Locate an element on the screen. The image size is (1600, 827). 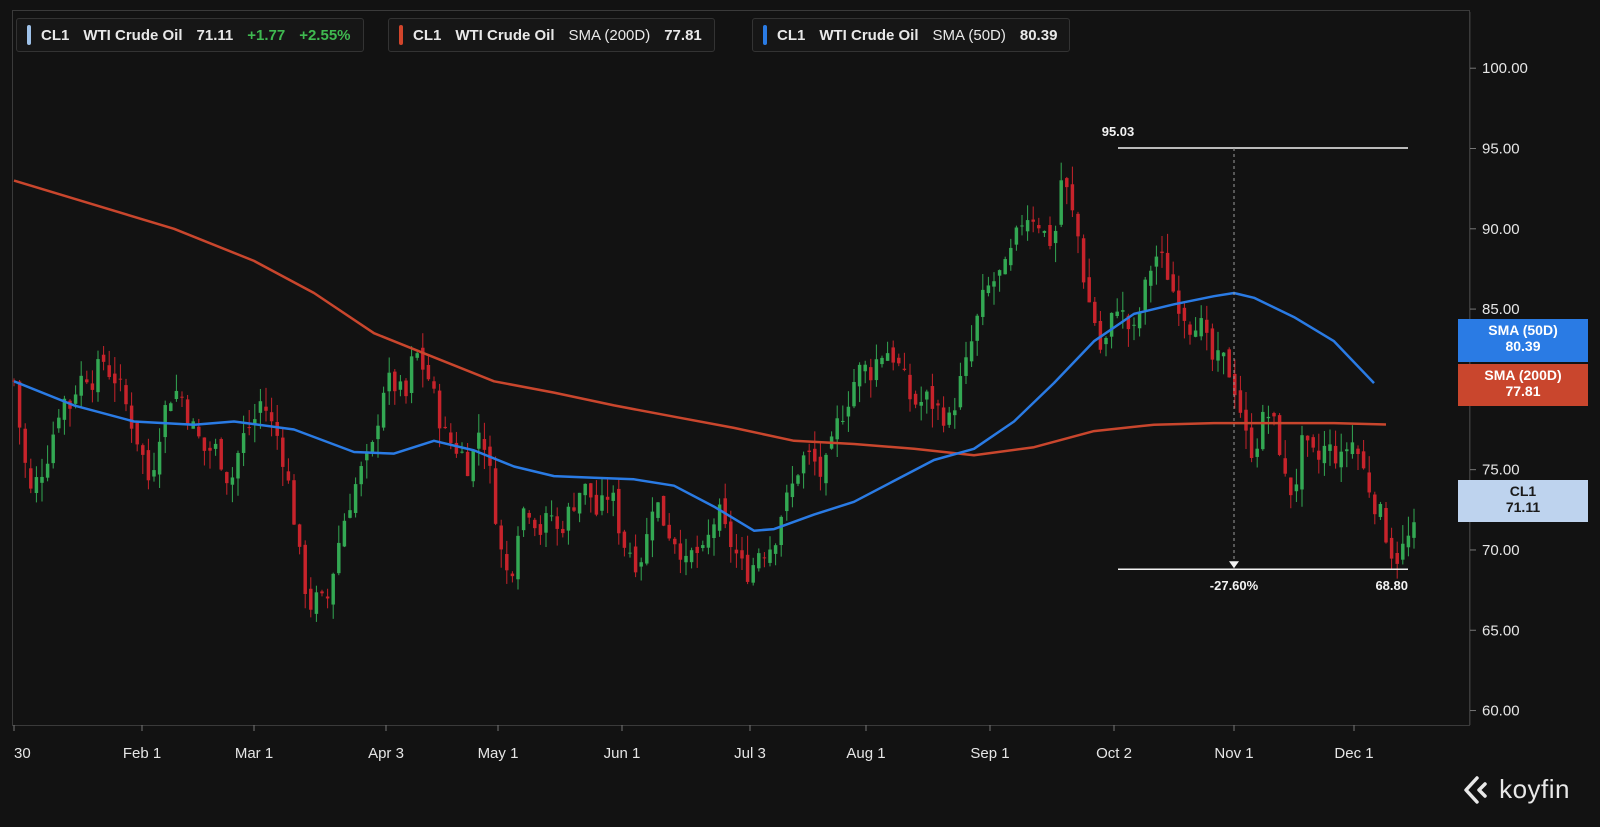
measure-arrow is located at coordinates (1234, 565).